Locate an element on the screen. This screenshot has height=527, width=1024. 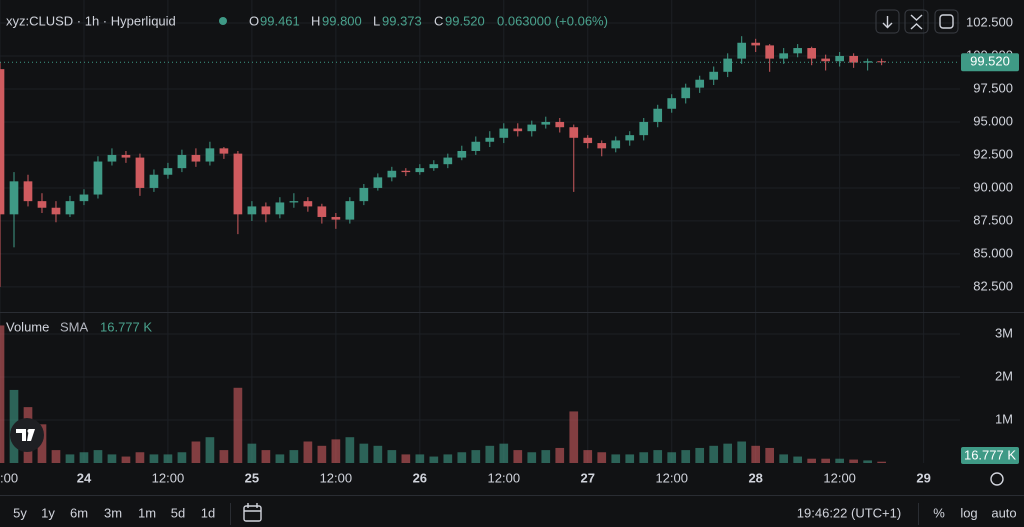
x-tick-label: :00 is located at coordinates (9, 477).